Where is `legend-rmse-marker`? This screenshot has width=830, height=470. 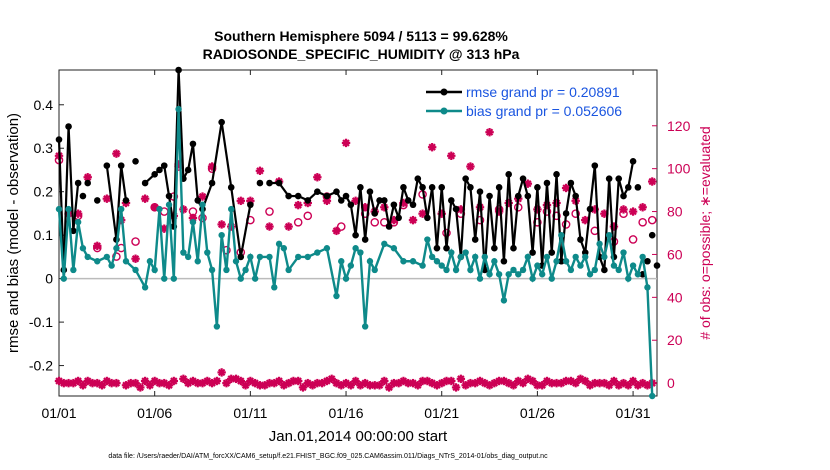
legend-rmse-marker is located at coordinates (444, 92).